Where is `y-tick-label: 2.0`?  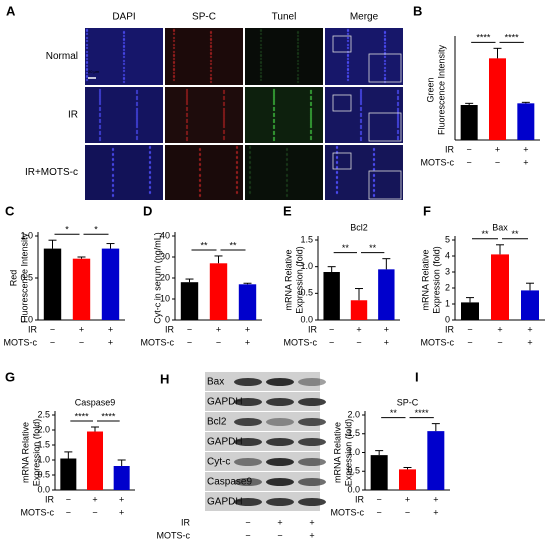 y-tick-label: 2.0 is located at coordinates (353, 414).